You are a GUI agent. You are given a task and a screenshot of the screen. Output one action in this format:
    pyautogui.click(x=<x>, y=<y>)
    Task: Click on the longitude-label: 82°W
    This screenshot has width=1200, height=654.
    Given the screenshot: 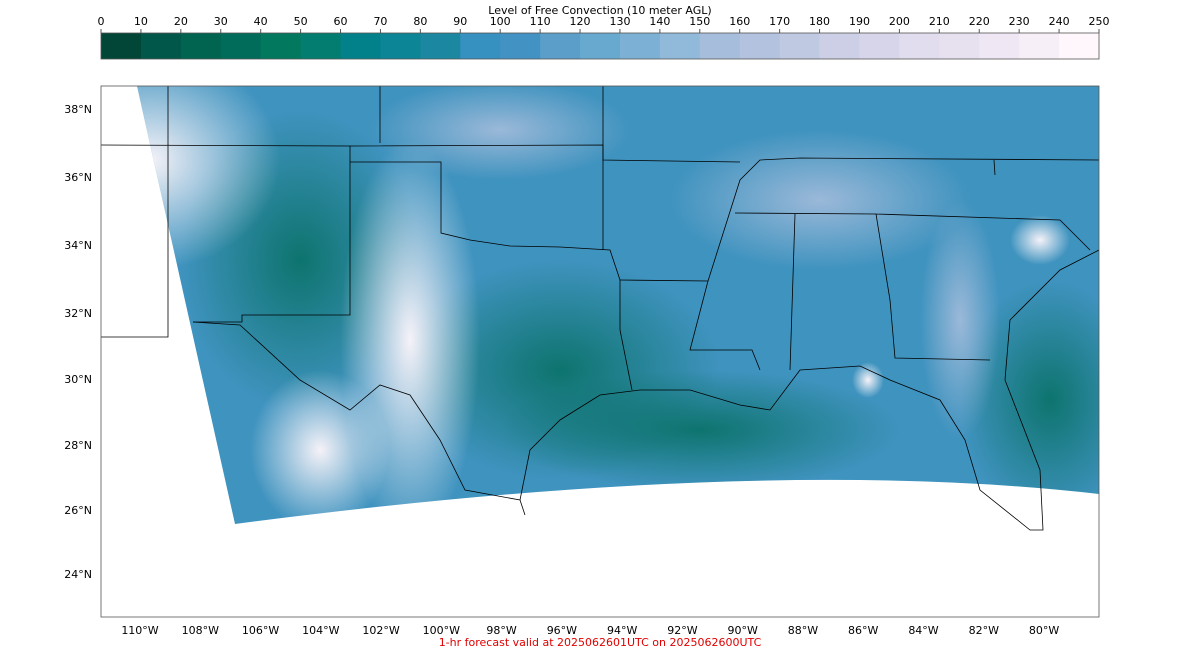 What is the action you would take?
    pyautogui.click(x=984, y=630)
    